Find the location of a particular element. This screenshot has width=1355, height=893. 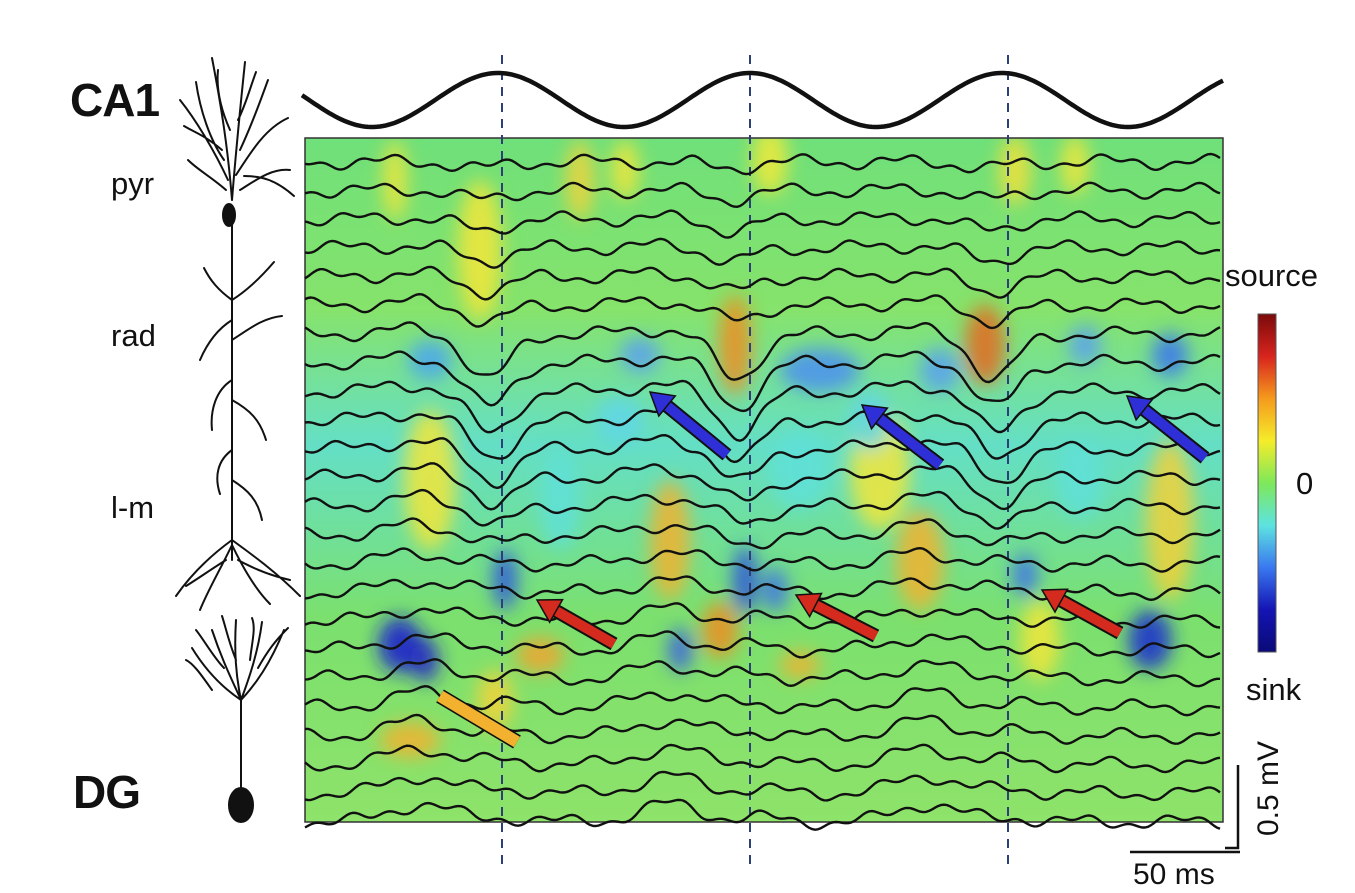

layer-label-lm: l-m is located at coordinates (133, 507).